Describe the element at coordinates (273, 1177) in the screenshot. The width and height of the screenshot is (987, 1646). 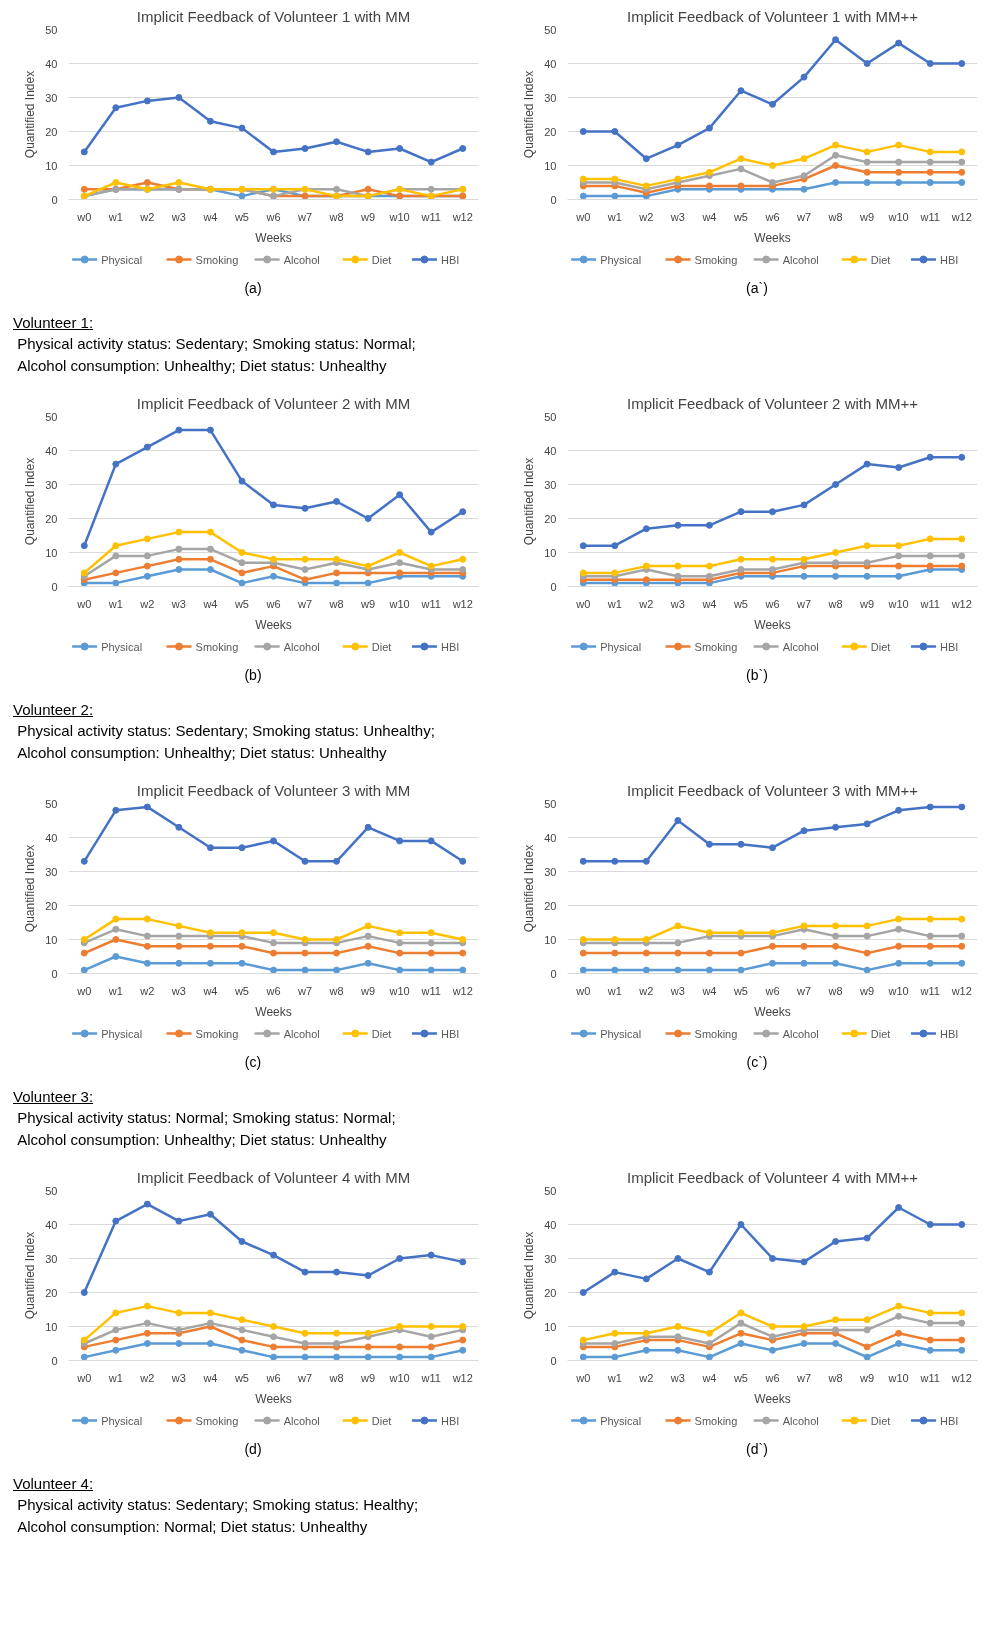
I see `chart-title: Implicit Feedback of Volunteer 4 with MM` at that location.